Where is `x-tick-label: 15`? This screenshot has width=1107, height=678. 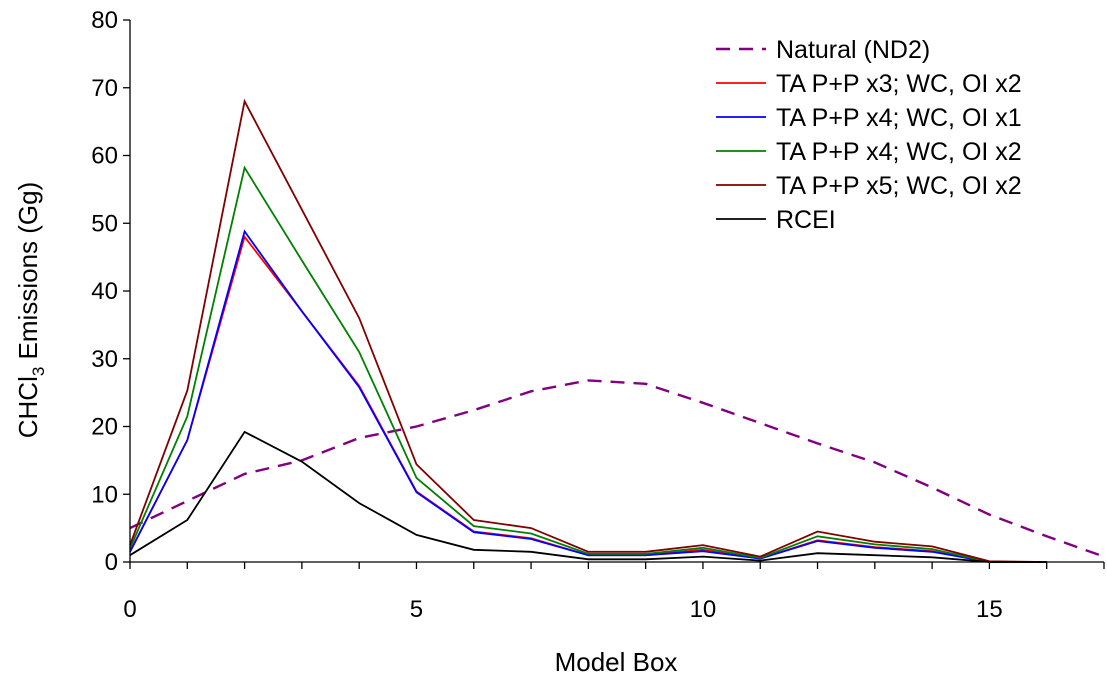 x-tick-label: 15 is located at coordinates (989, 609).